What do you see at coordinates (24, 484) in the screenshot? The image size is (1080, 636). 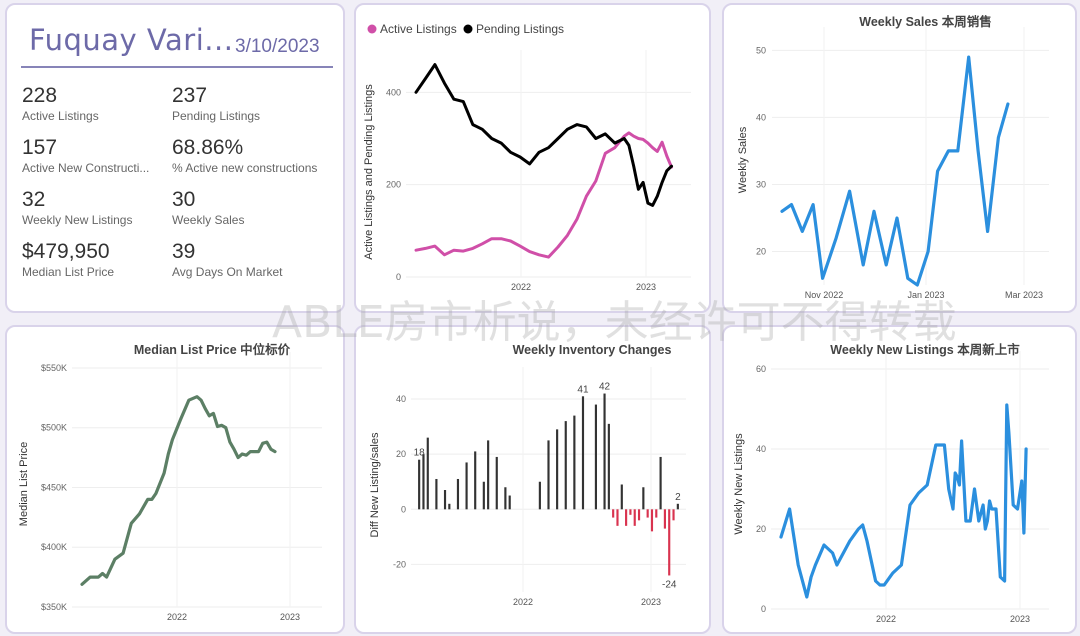 I see `y-axis-label: Median List Price` at bounding box center [24, 484].